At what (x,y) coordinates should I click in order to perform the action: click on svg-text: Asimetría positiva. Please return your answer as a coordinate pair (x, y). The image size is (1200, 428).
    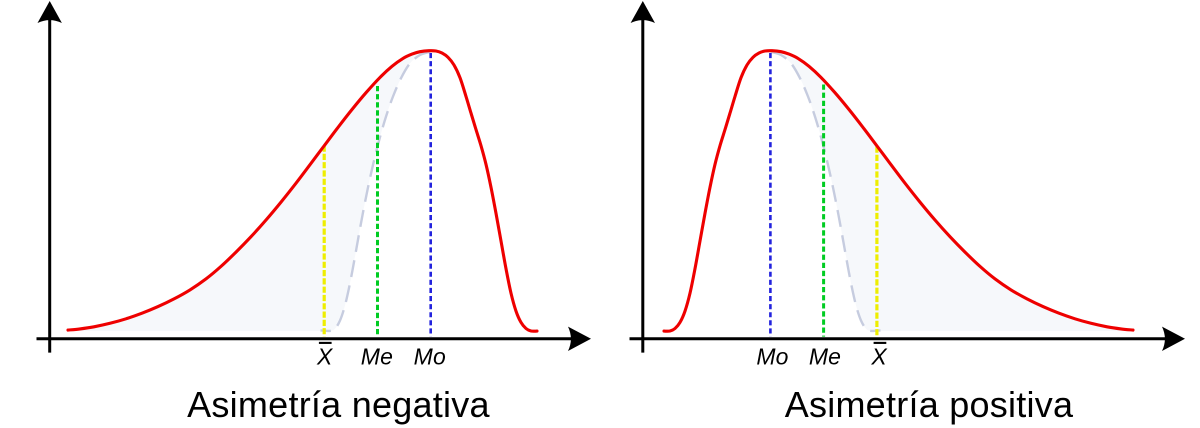
    Looking at the image, I should click on (929, 404).